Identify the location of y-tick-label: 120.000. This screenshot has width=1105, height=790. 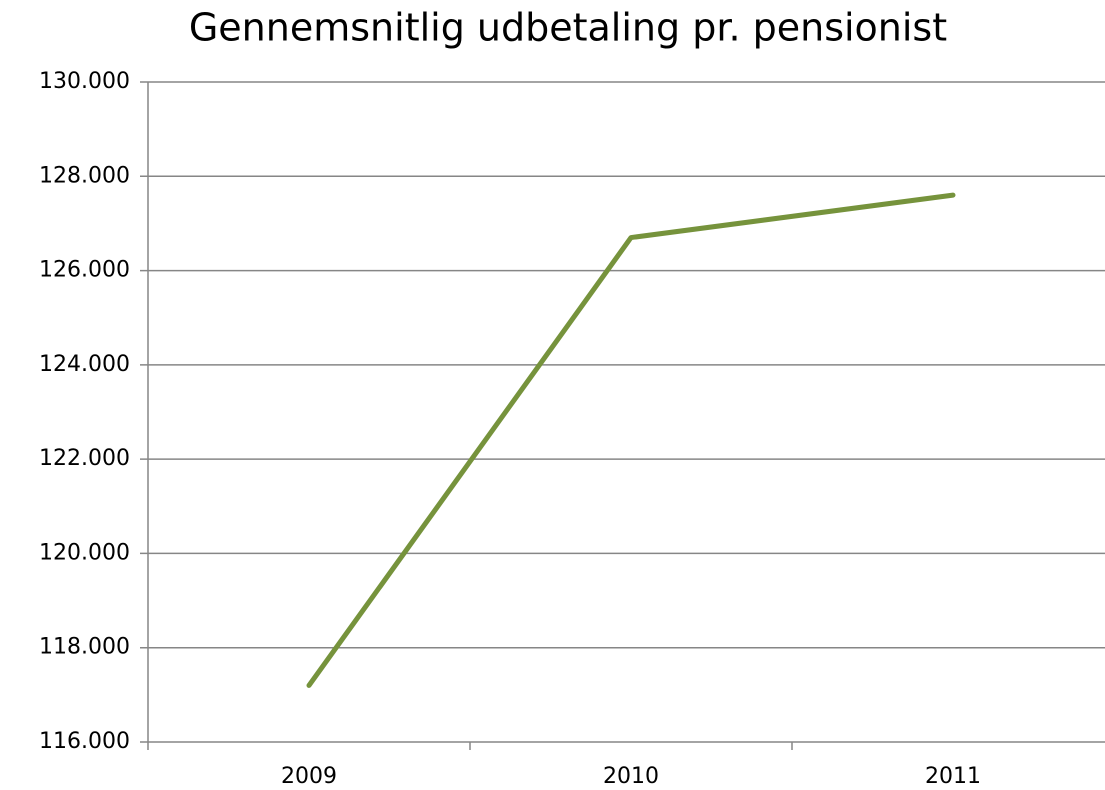
(84, 552).